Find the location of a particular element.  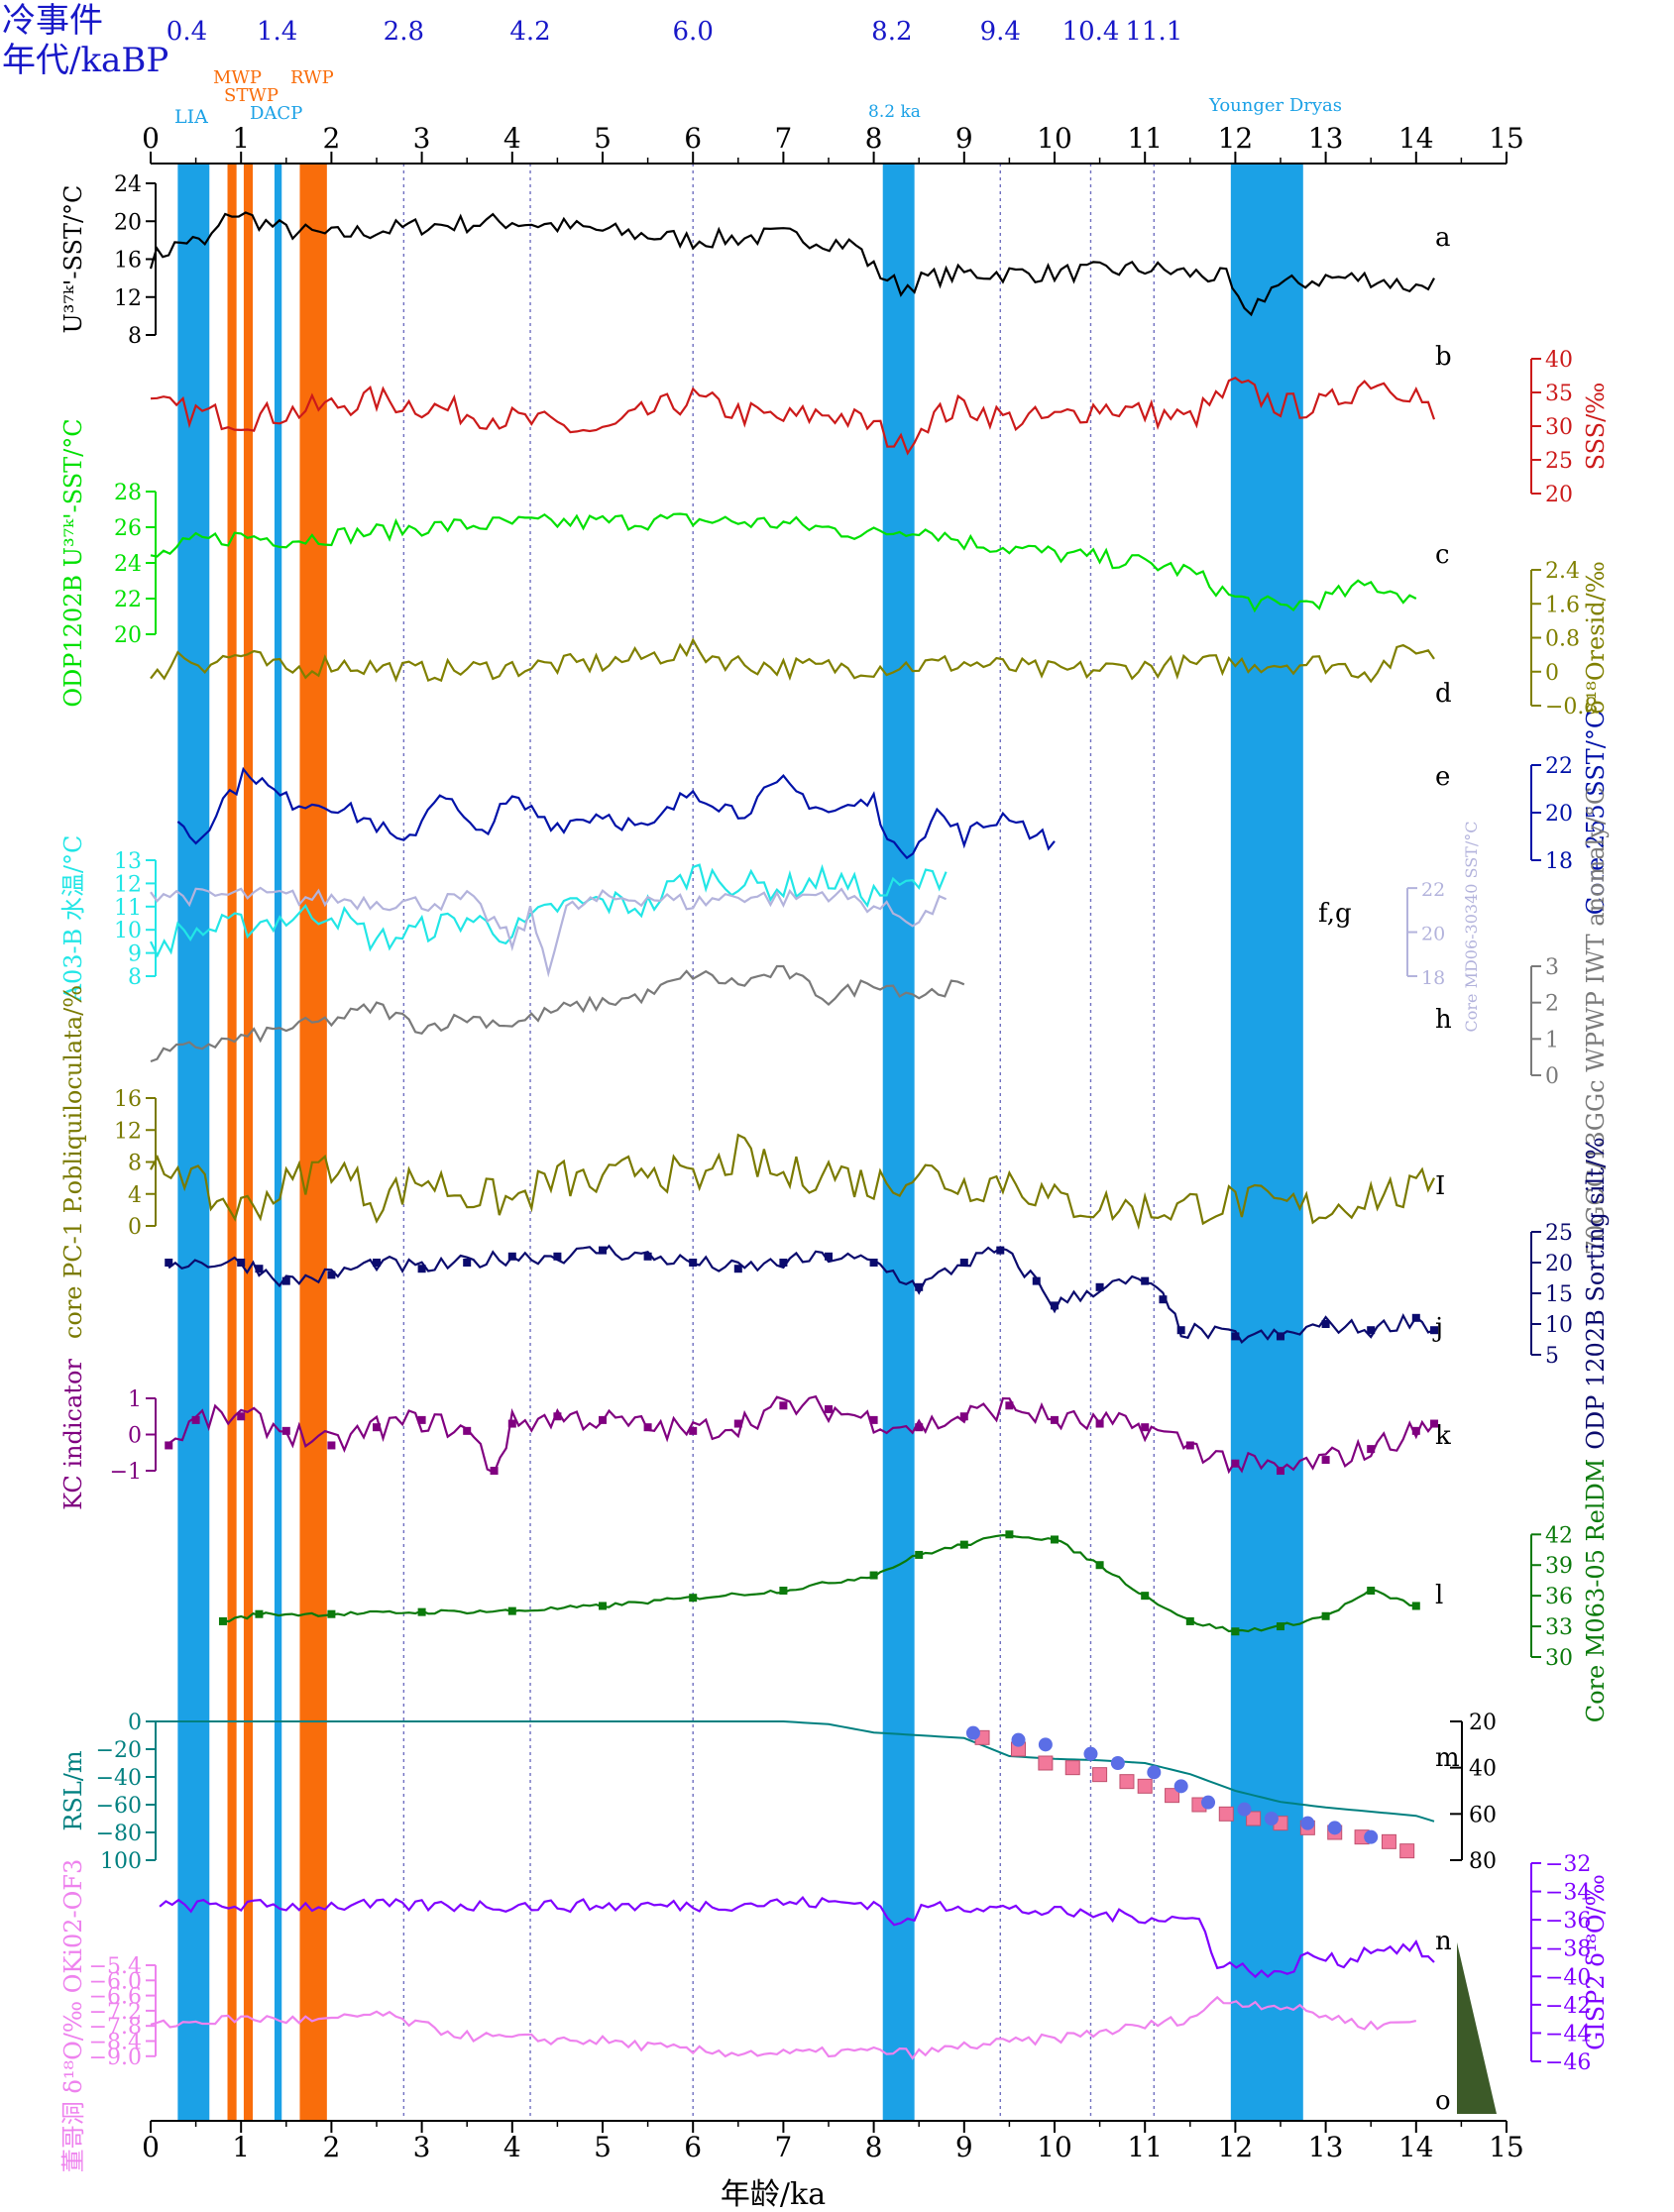

y-tick-label-k-1: 0 is located at coordinates (135, 1436).